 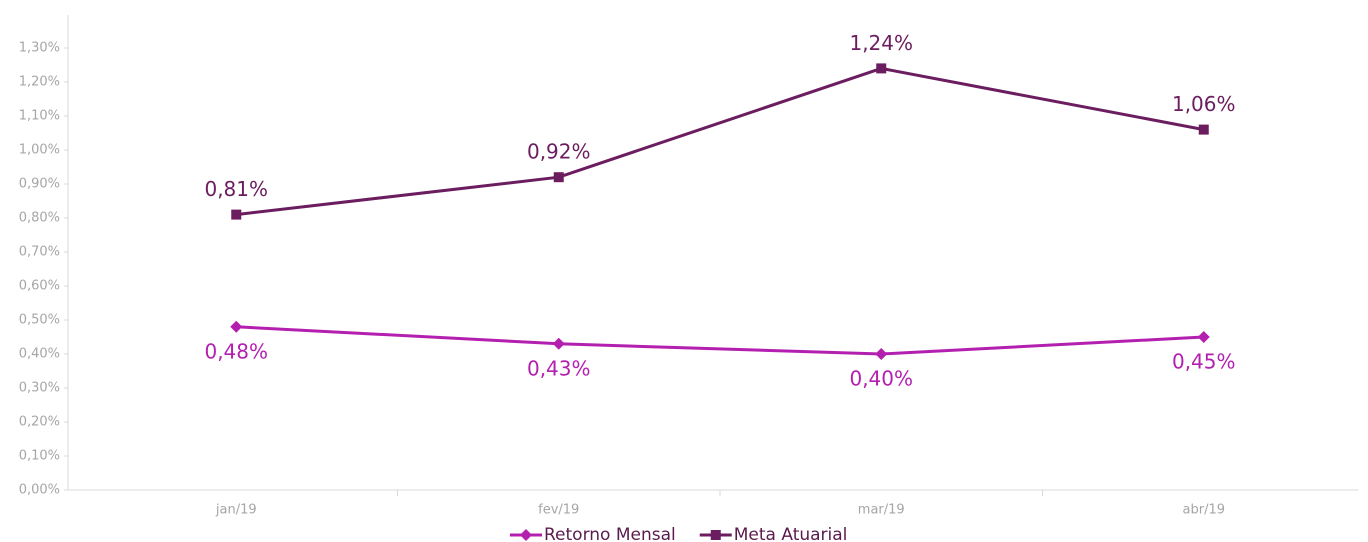 I want to click on x-tick-label: abr/19, so click(x=1204, y=510).